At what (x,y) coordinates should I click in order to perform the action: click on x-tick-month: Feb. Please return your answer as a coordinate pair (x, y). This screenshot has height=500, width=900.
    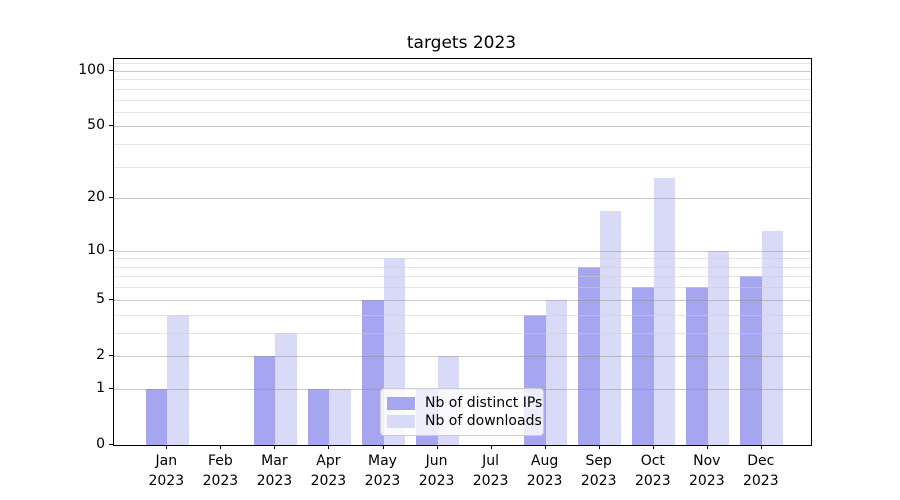
    Looking at the image, I should click on (220, 461).